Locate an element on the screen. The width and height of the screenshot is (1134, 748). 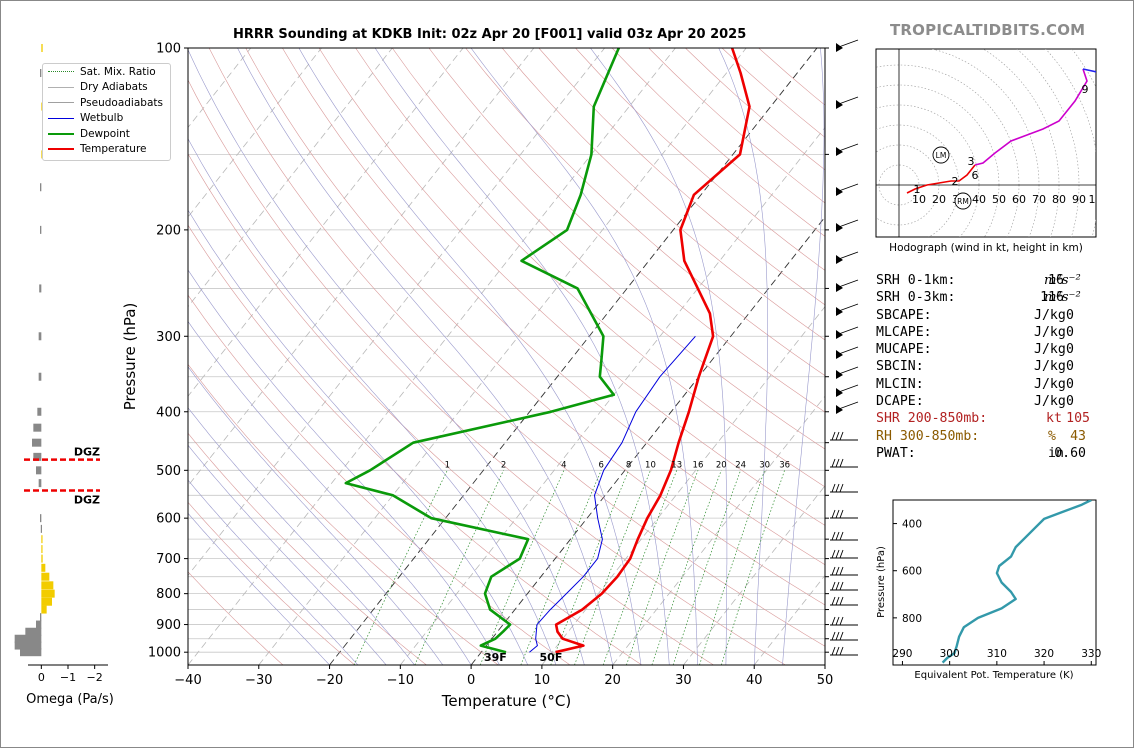
hodograph-height-label: 9 is located at coordinates (1085, 89).